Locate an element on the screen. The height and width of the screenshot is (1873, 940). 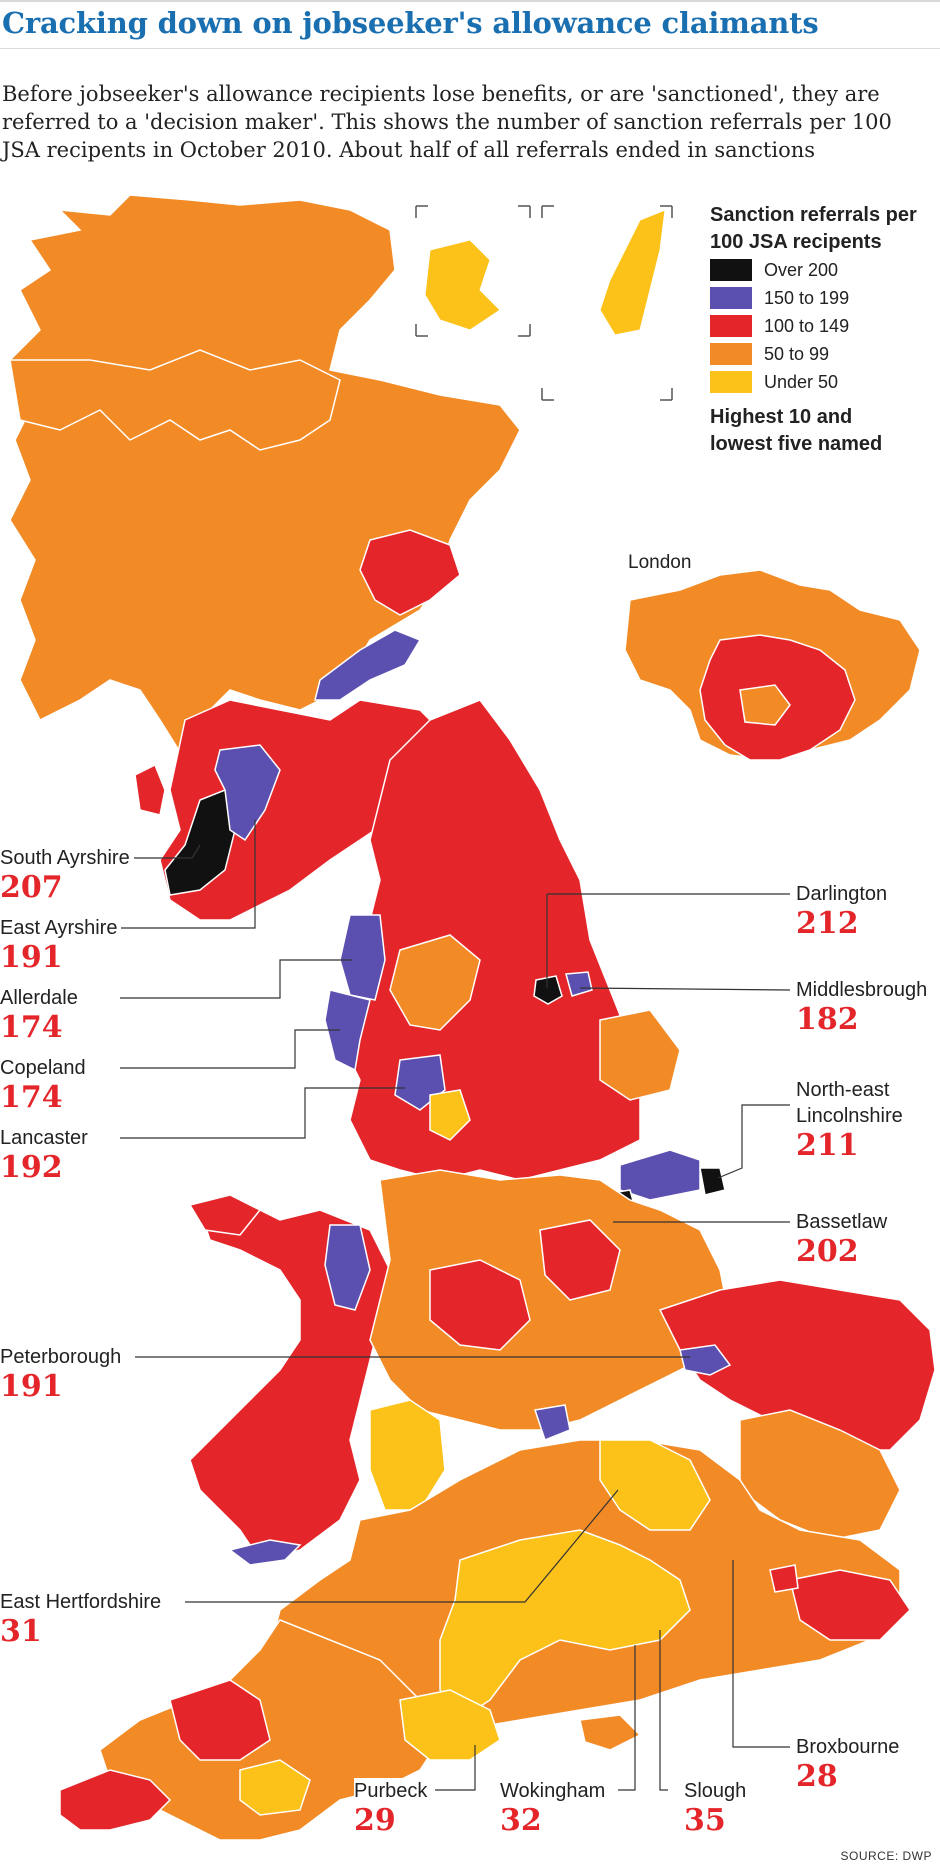
region-shetland is located at coordinates (632, 272).